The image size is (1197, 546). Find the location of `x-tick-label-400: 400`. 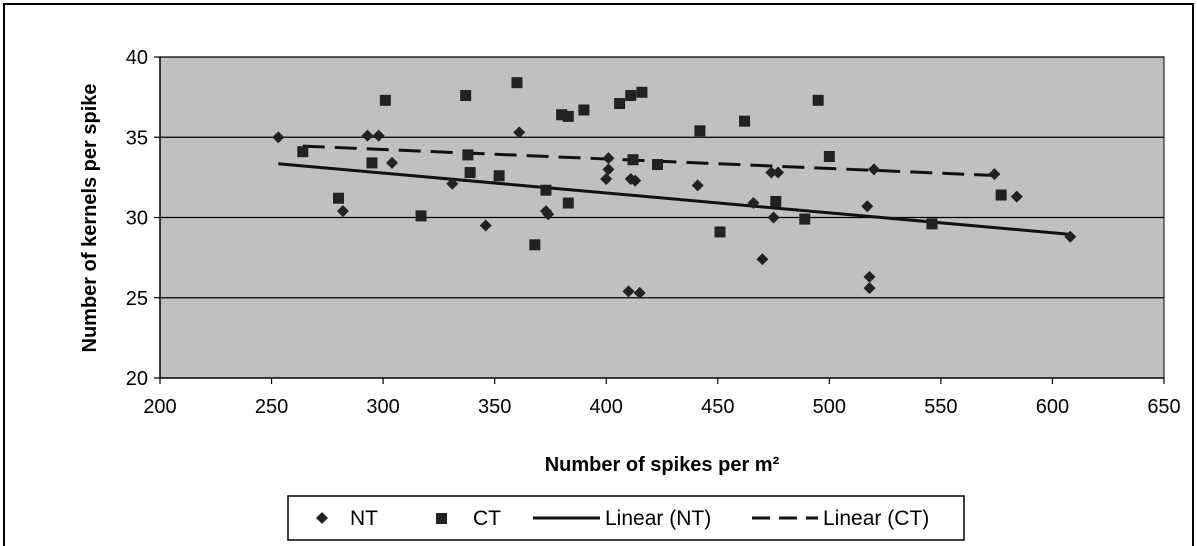

x-tick-label-400: 400 is located at coordinates (606, 407).